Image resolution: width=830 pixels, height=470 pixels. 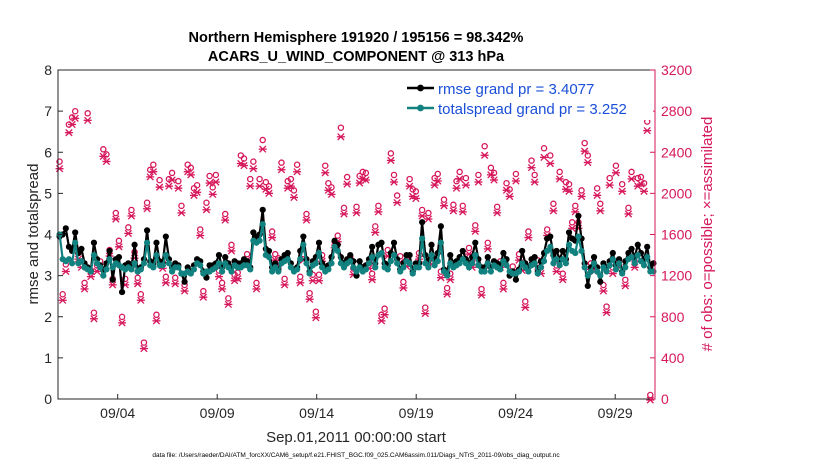 I want to click on right-y-axis: 0 400 800 1200 1600 2000 2400 2800 3200, so click(x=671, y=234).